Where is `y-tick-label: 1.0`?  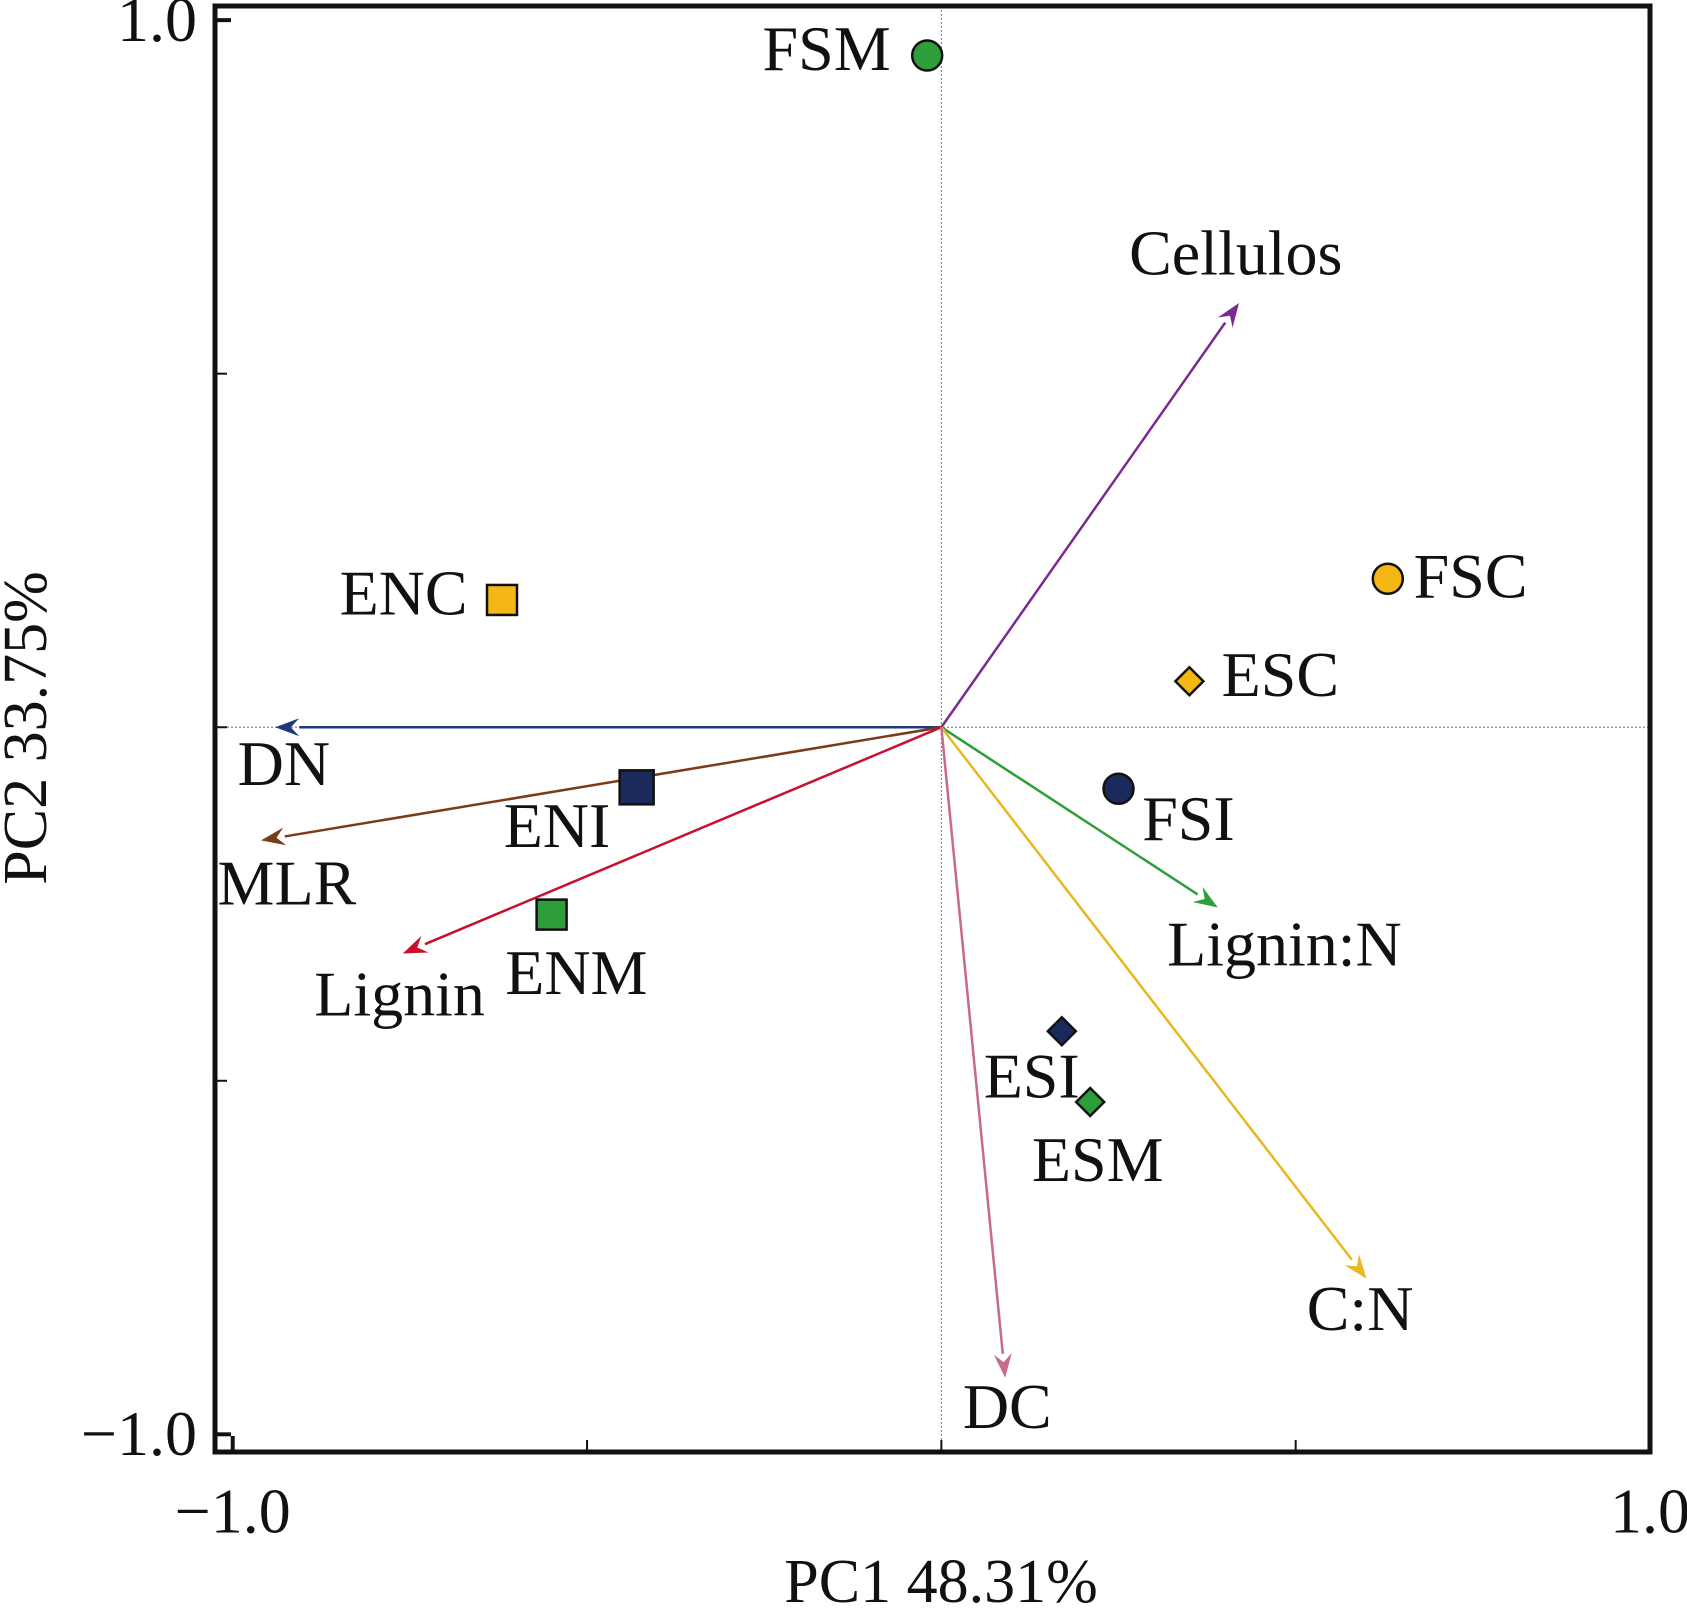 y-tick-label: 1.0 is located at coordinates (157, 27).